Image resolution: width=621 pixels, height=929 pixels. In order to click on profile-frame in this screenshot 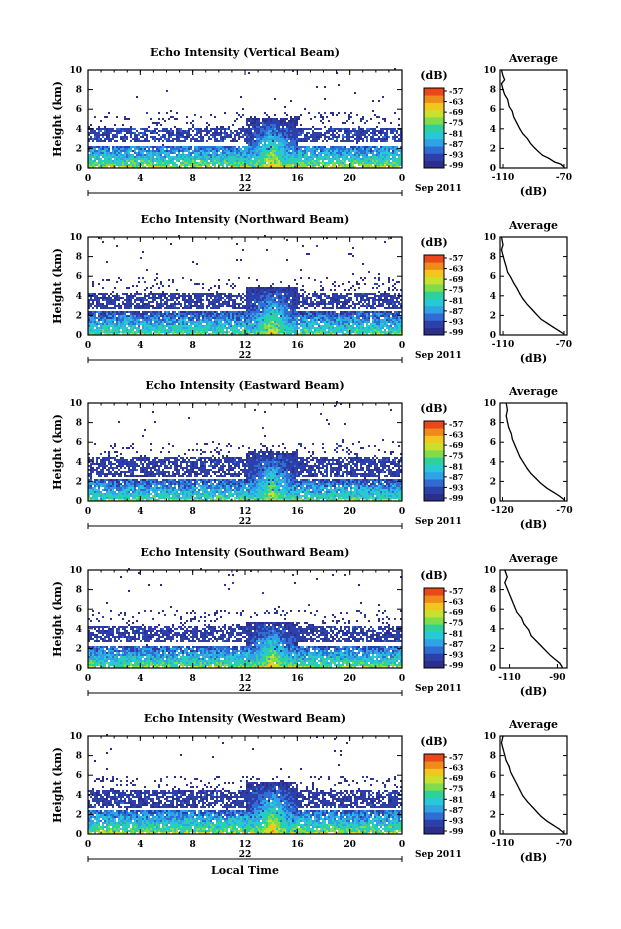, I will do `click(533, 119)`.